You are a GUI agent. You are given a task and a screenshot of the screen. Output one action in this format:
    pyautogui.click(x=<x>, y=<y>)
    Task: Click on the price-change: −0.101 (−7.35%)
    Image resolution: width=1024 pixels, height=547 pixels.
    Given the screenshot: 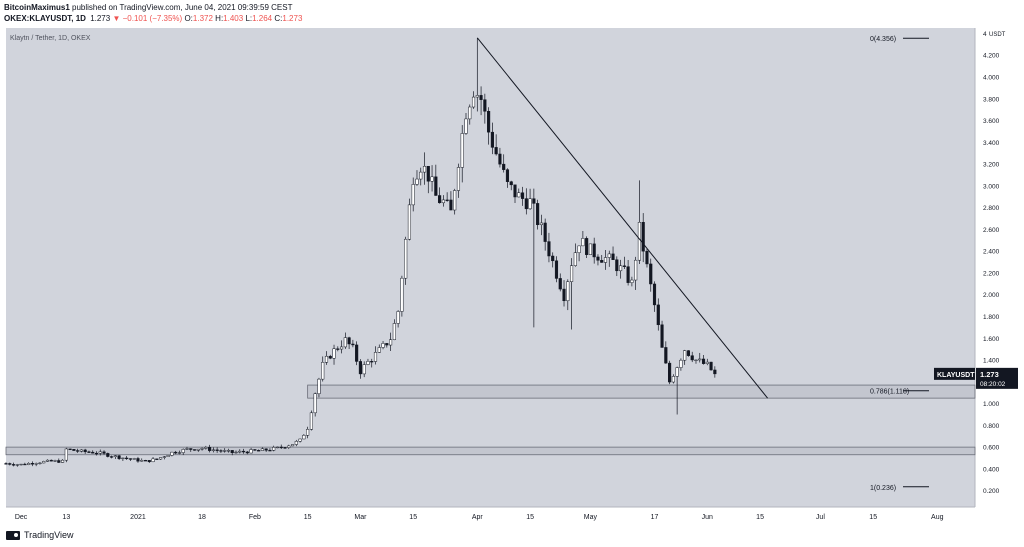 What is the action you would take?
    pyautogui.click(x=152, y=18)
    